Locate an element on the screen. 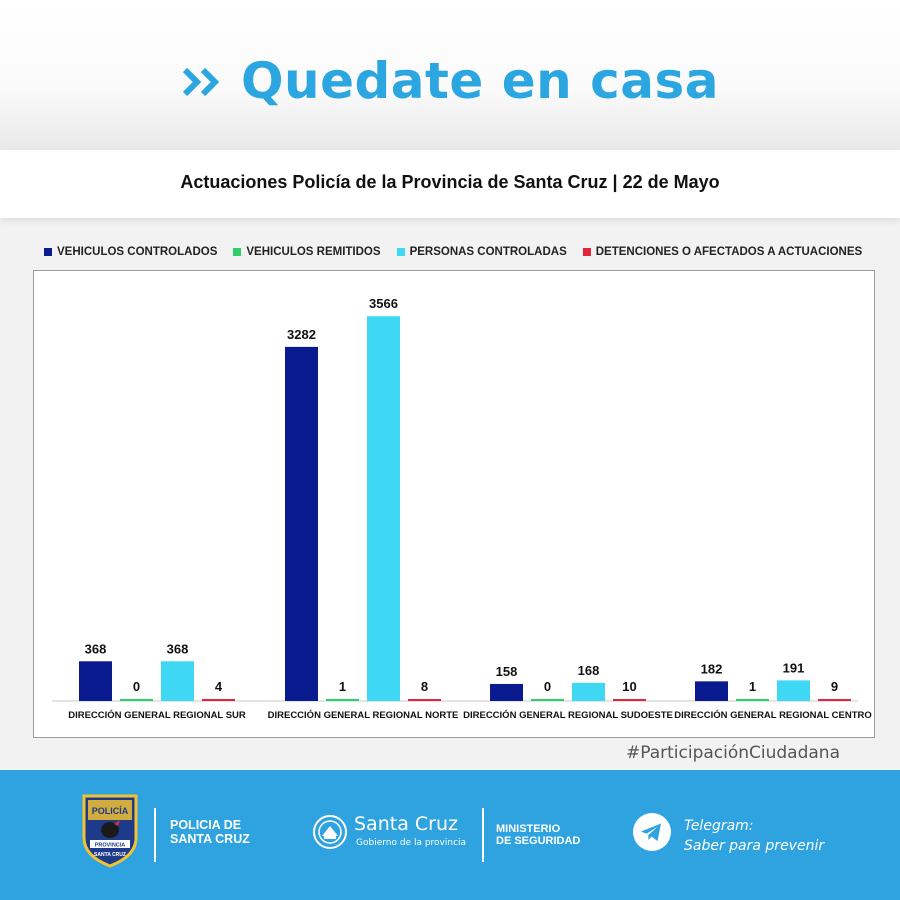 The width and height of the screenshot is (900, 900). telegram-text: Telegram: Saber para prevenir is located at coordinates (754, 836).